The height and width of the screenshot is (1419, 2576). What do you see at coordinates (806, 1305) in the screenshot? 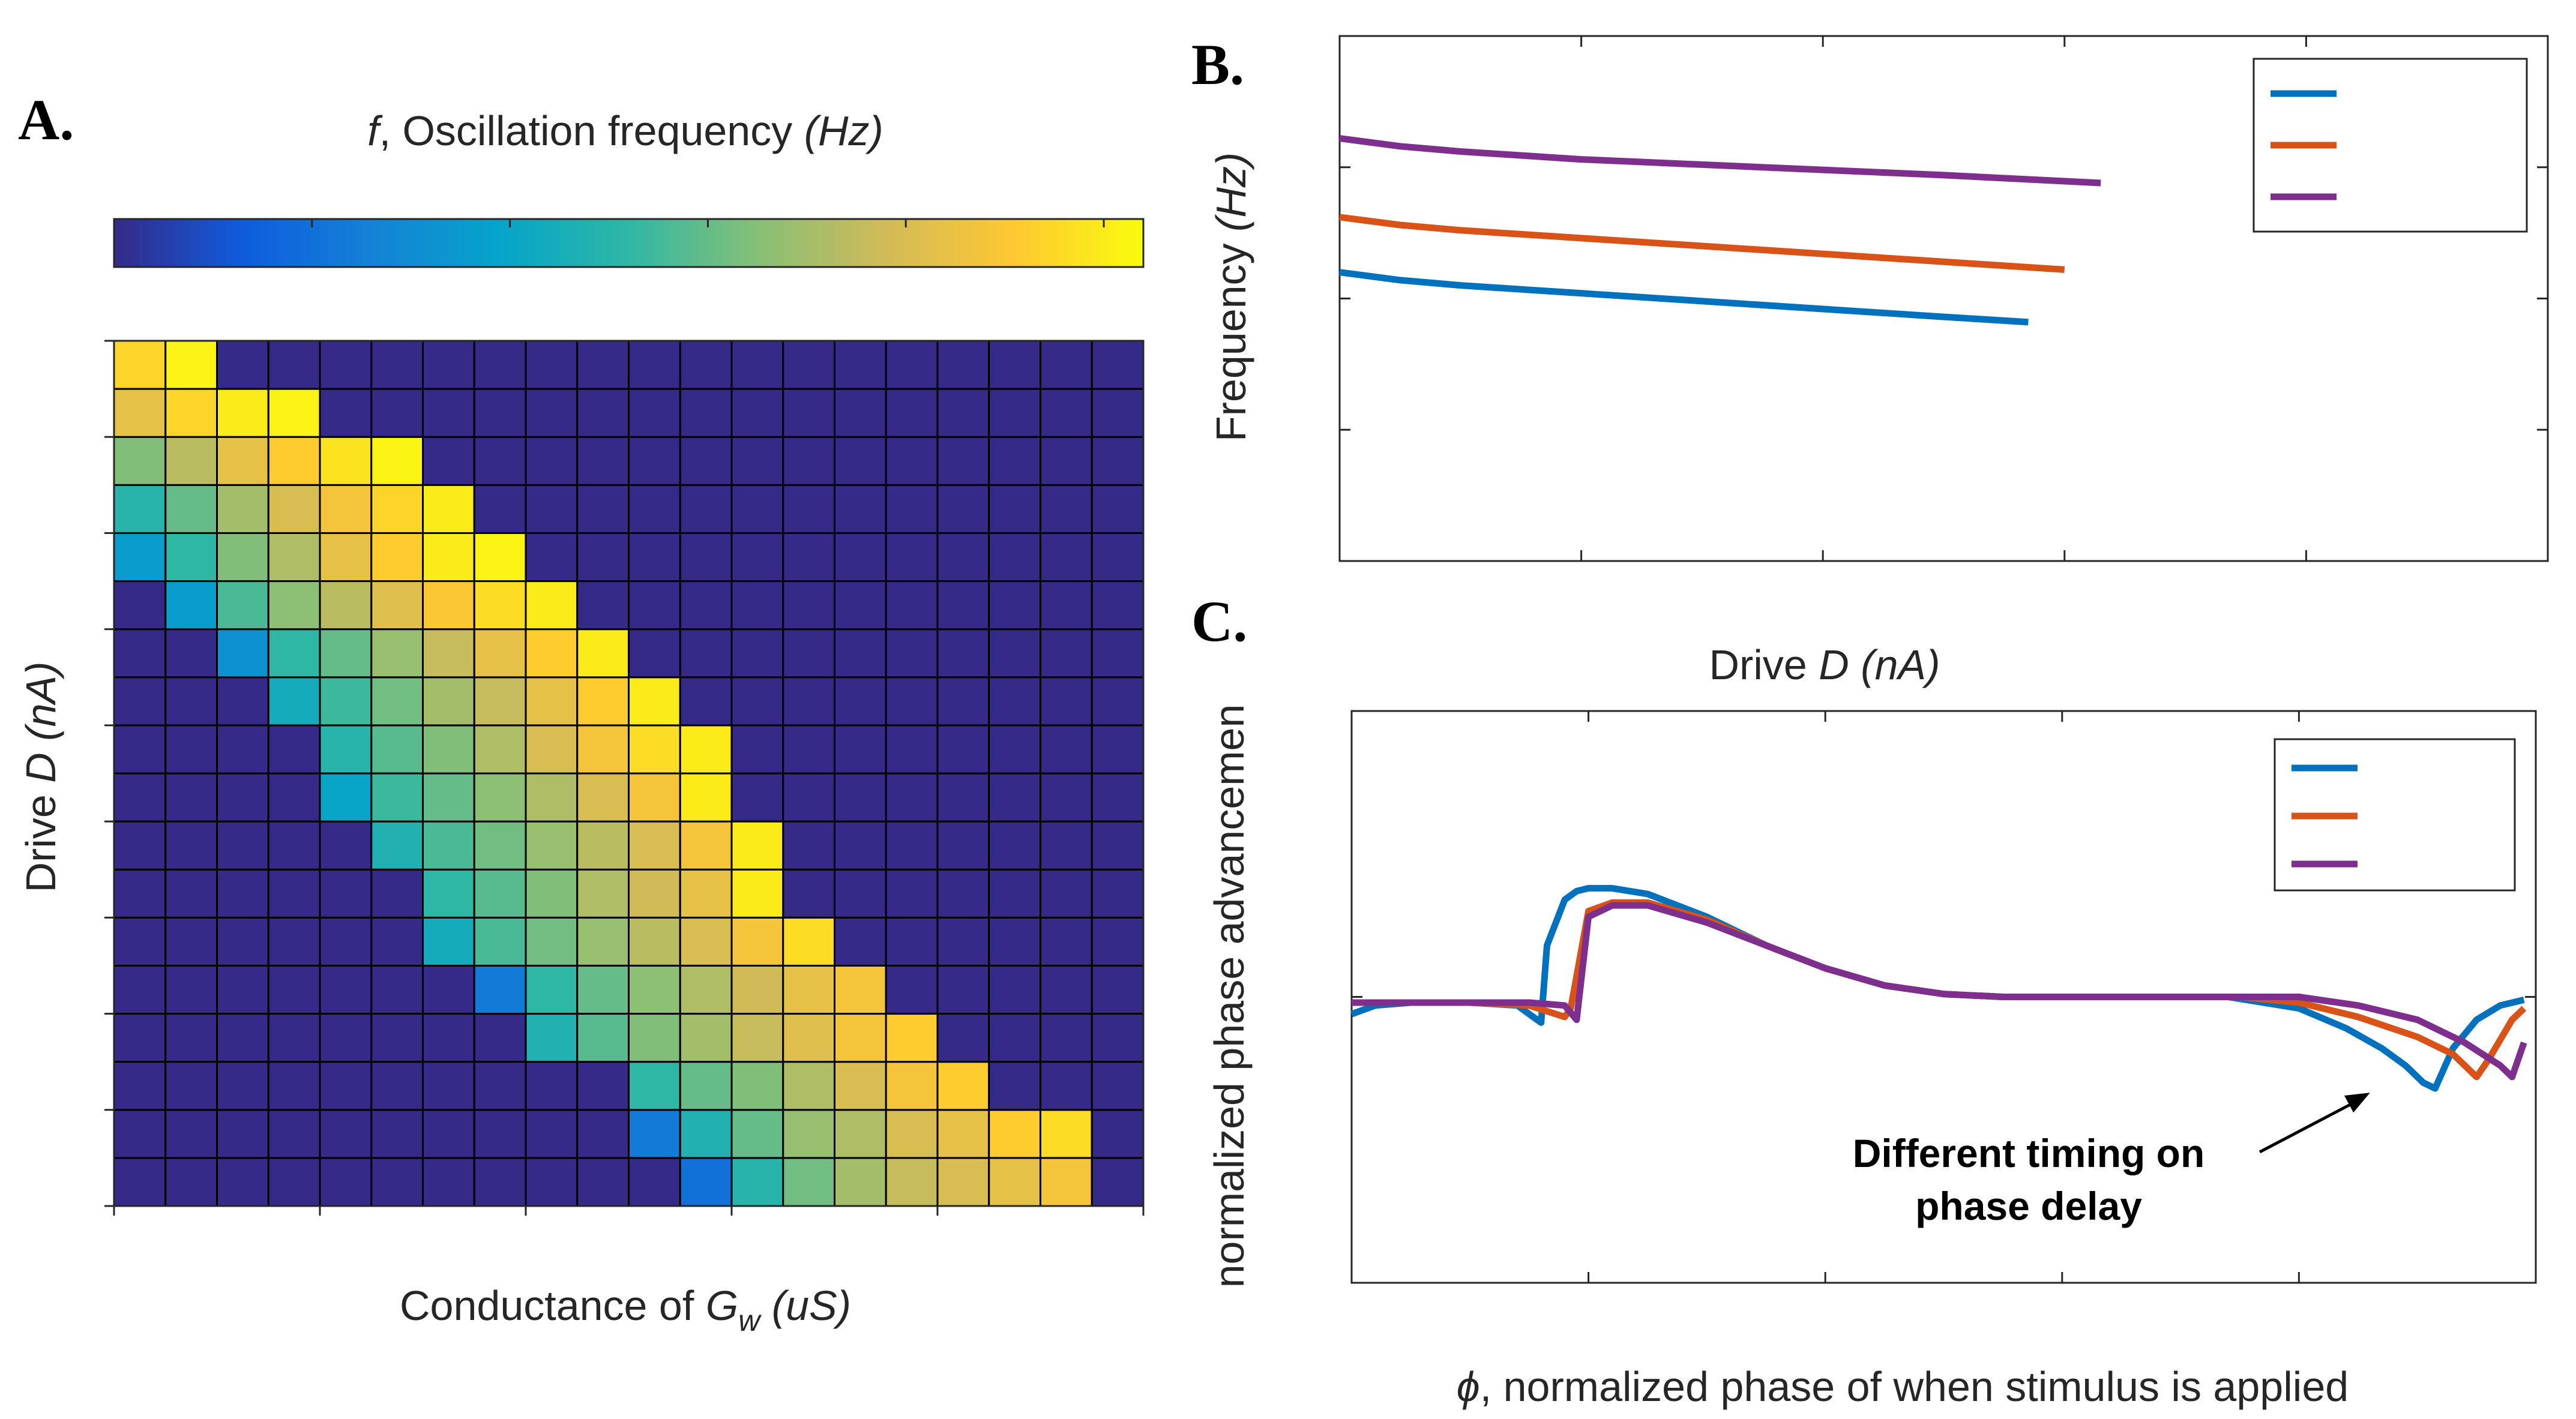
I see `heatmap-xlabel-post: (uS)` at bounding box center [806, 1305].